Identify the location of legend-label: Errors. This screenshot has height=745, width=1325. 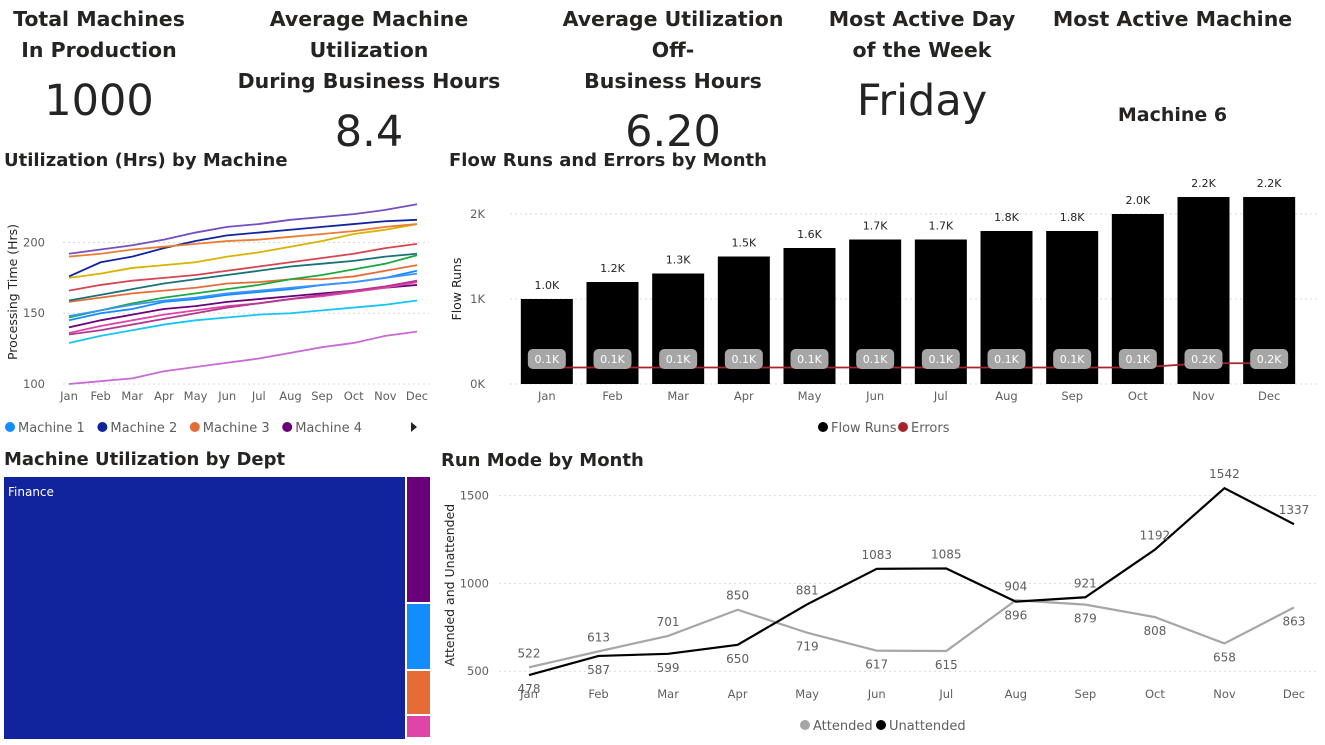
(930, 428).